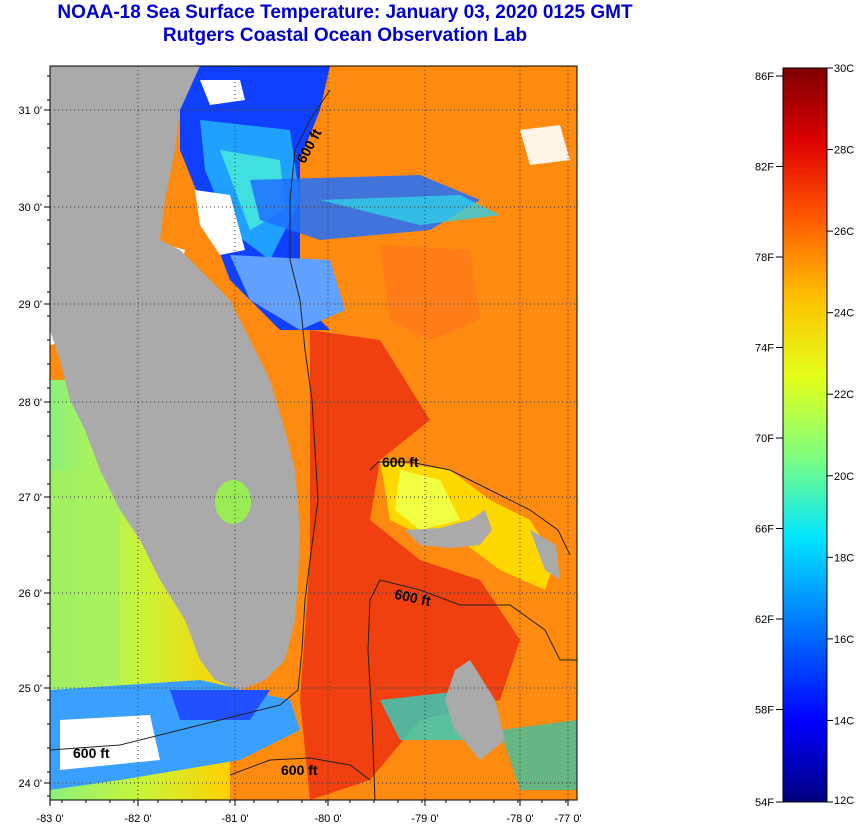 The width and height of the screenshot is (864, 832). Describe the element at coordinates (30, 689) in the screenshot. I see `lat-label: 25 0'` at that location.